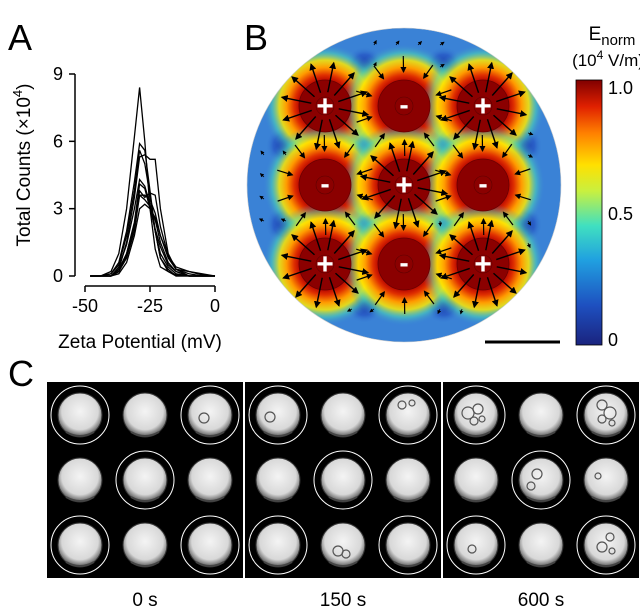 Image resolution: width=643 pixels, height=612 pixels. I want to click on y-tick-label: 3, so click(58, 209).